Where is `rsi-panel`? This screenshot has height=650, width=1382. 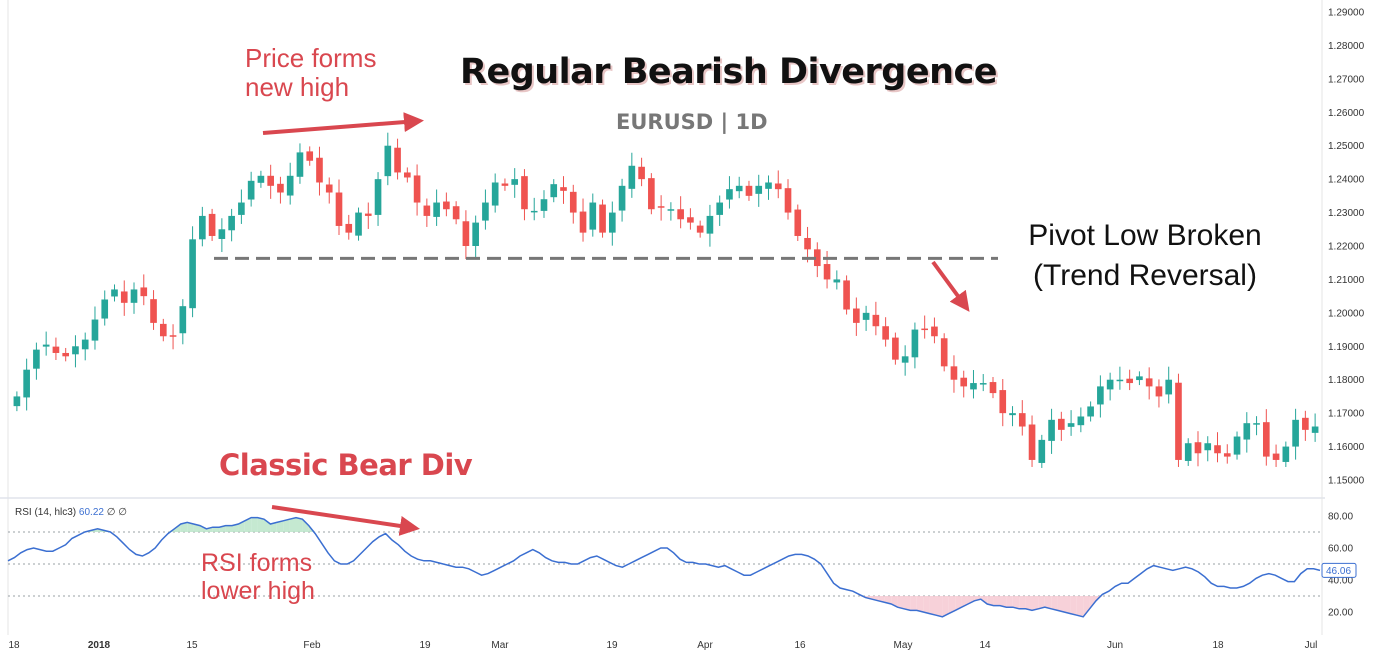 rsi-panel is located at coordinates (664, 567).